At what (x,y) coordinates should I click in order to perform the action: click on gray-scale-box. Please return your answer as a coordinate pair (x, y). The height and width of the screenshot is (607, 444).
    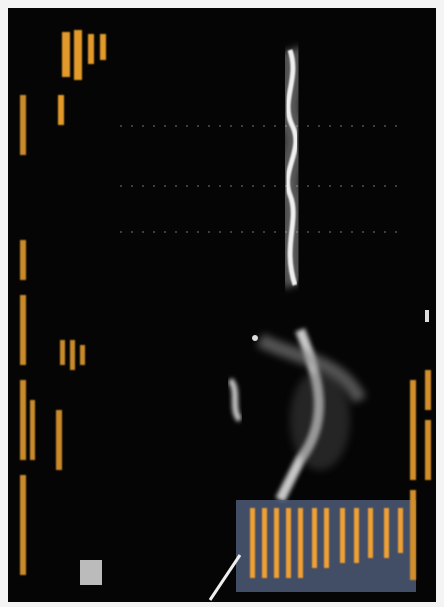
    Looking at the image, I should click on (91, 572).